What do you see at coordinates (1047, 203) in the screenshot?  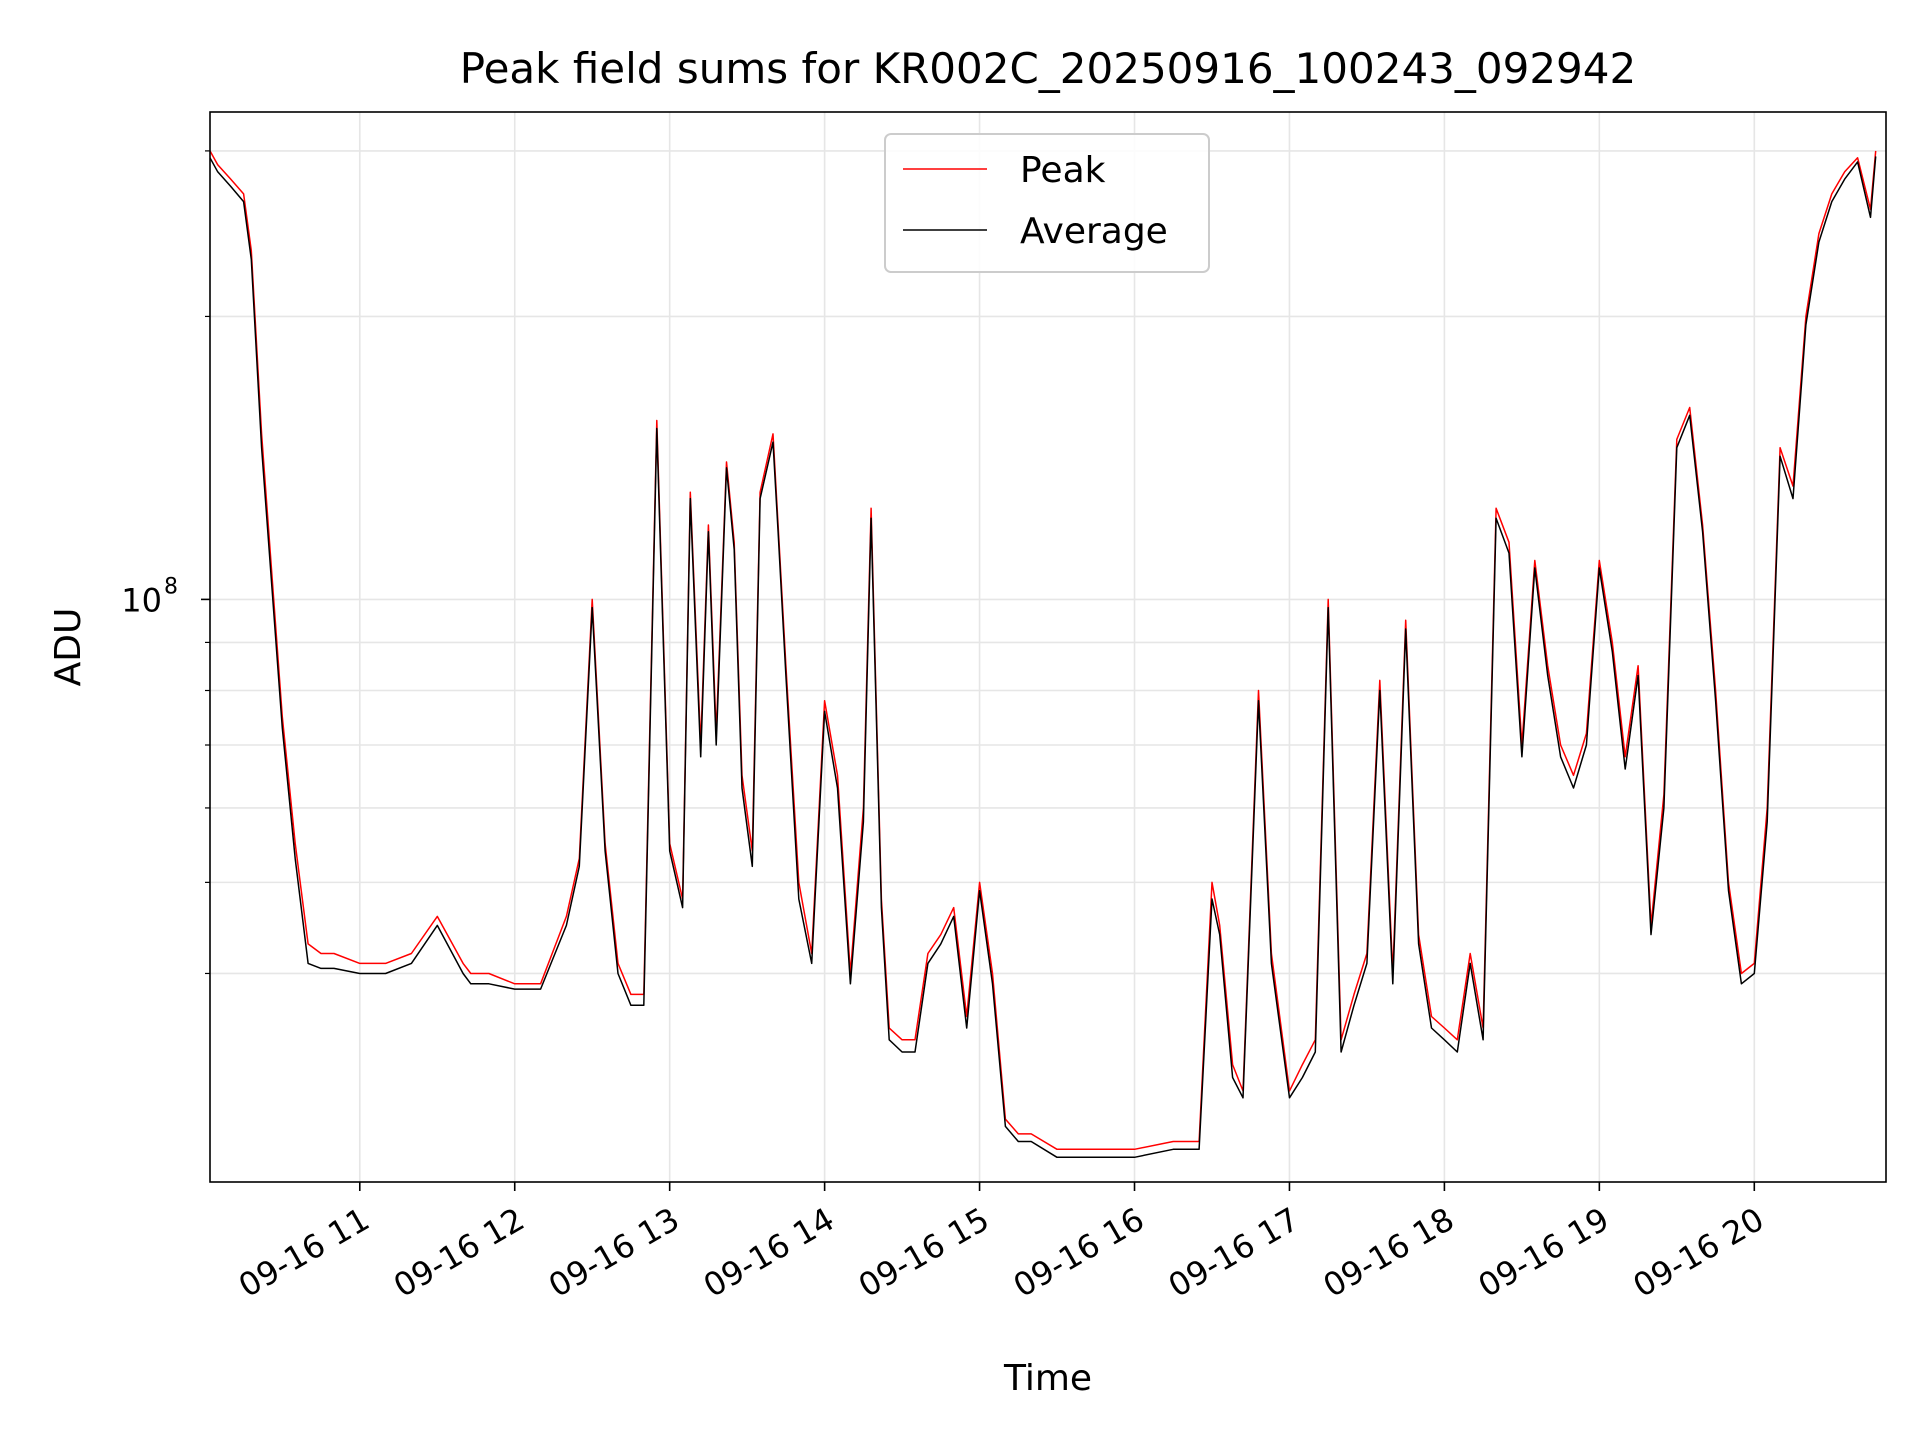 I see `legend: Peak Average` at bounding box center [1047, 203].